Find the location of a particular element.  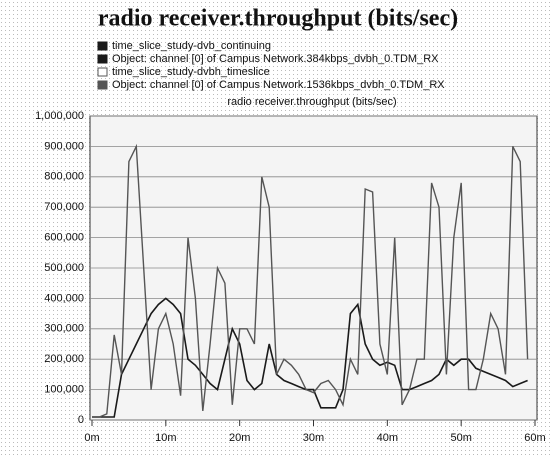

chart-title: radio receiver.throughput (bits/sec) is located at coordinates (278, 19).